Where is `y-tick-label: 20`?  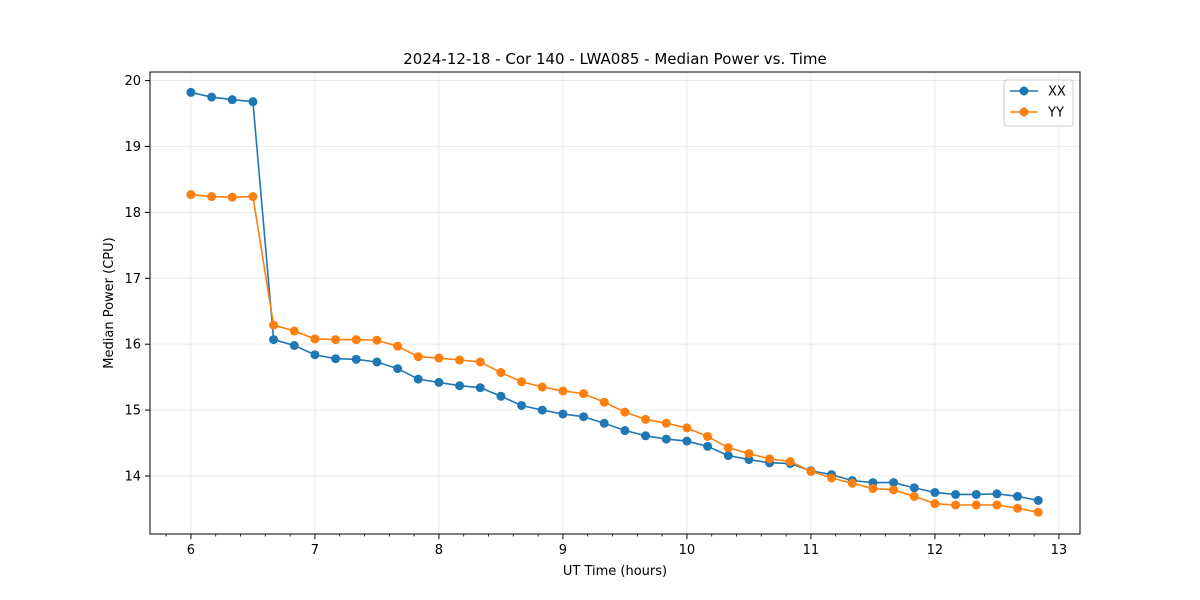
y-tick-label: 20 is located at coordinates (132, 81).